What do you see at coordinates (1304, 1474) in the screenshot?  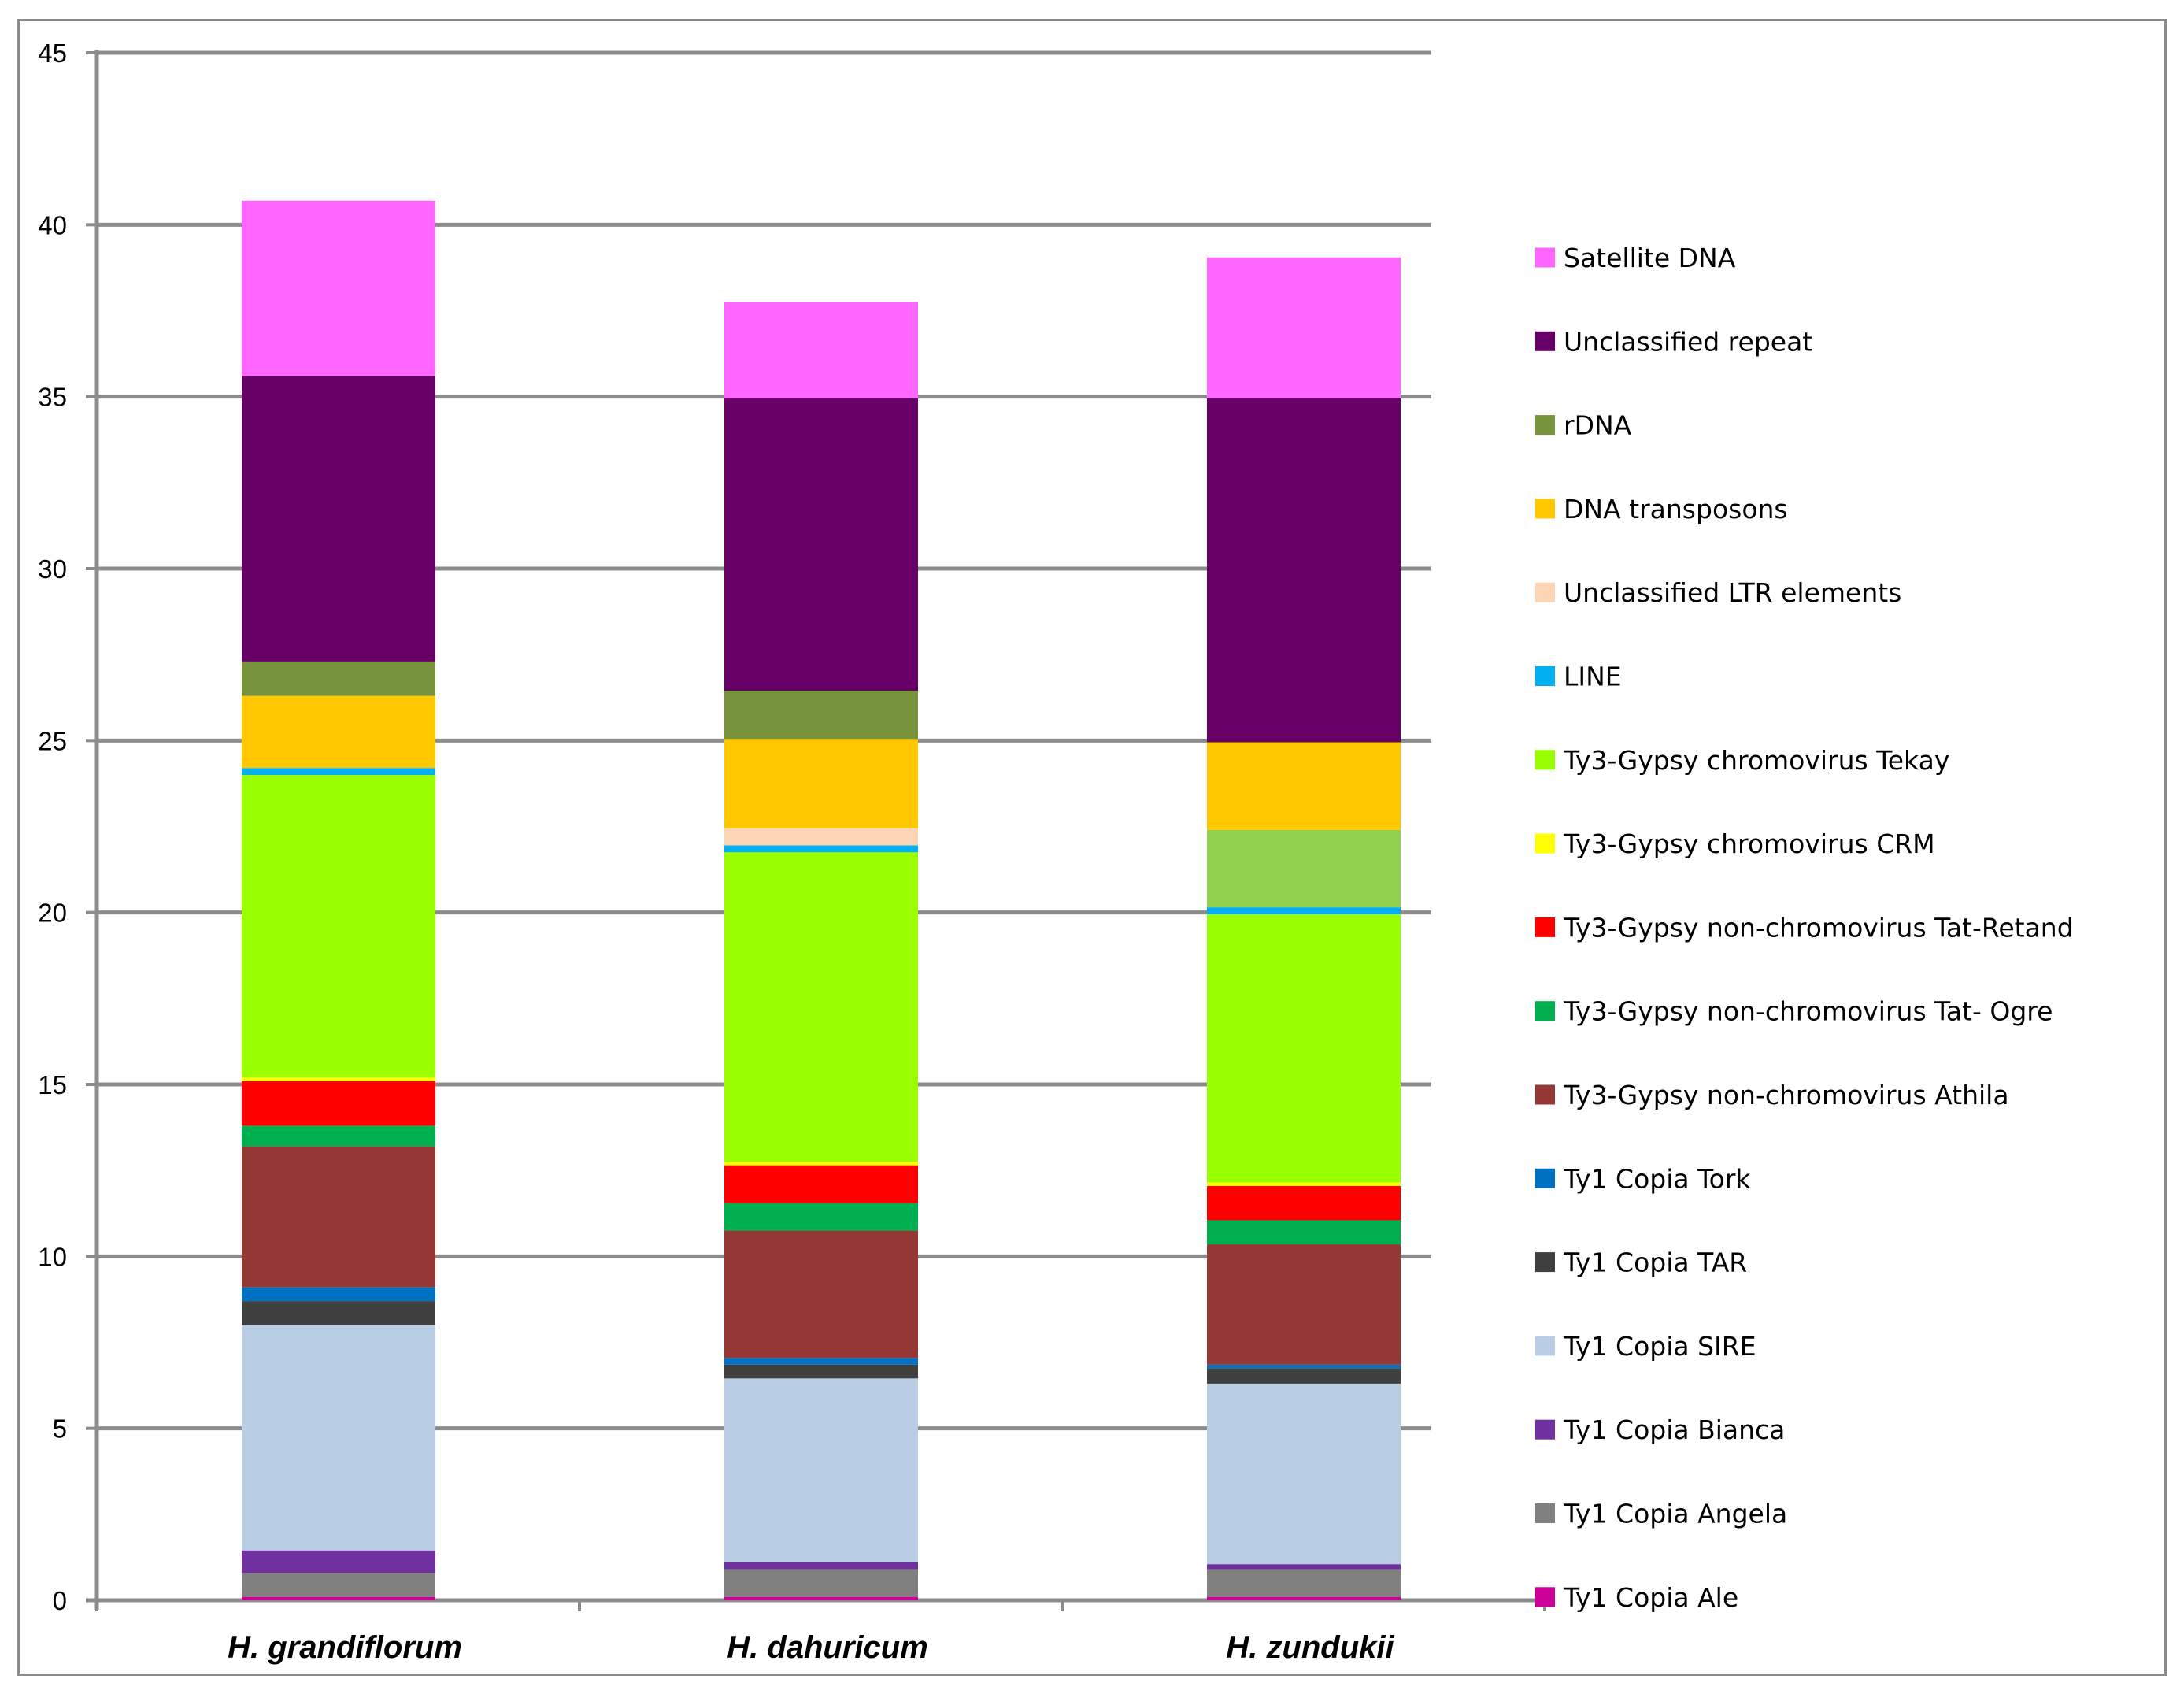 I see `bar-segment: Ty1 Copia SIRE: 5.25` at bounding box center [1304, 1474].